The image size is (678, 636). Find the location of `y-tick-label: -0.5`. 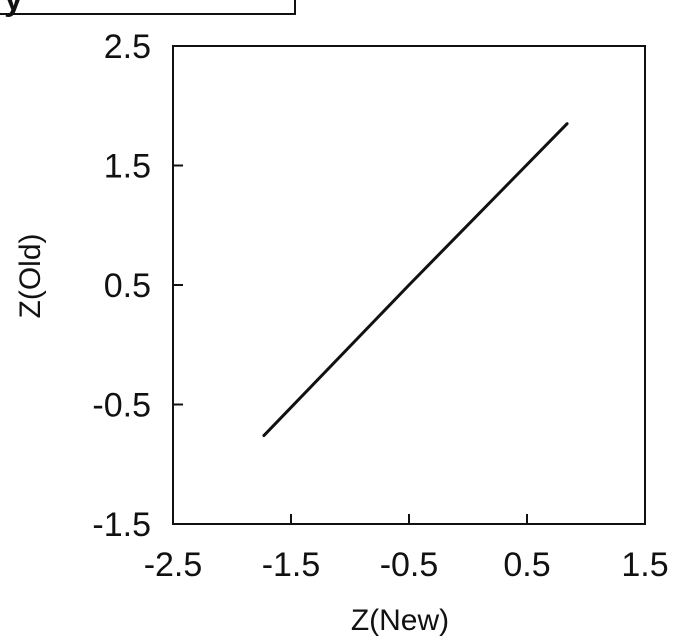

y-tick-label: -0.5 is located at coordinates (121, 406).